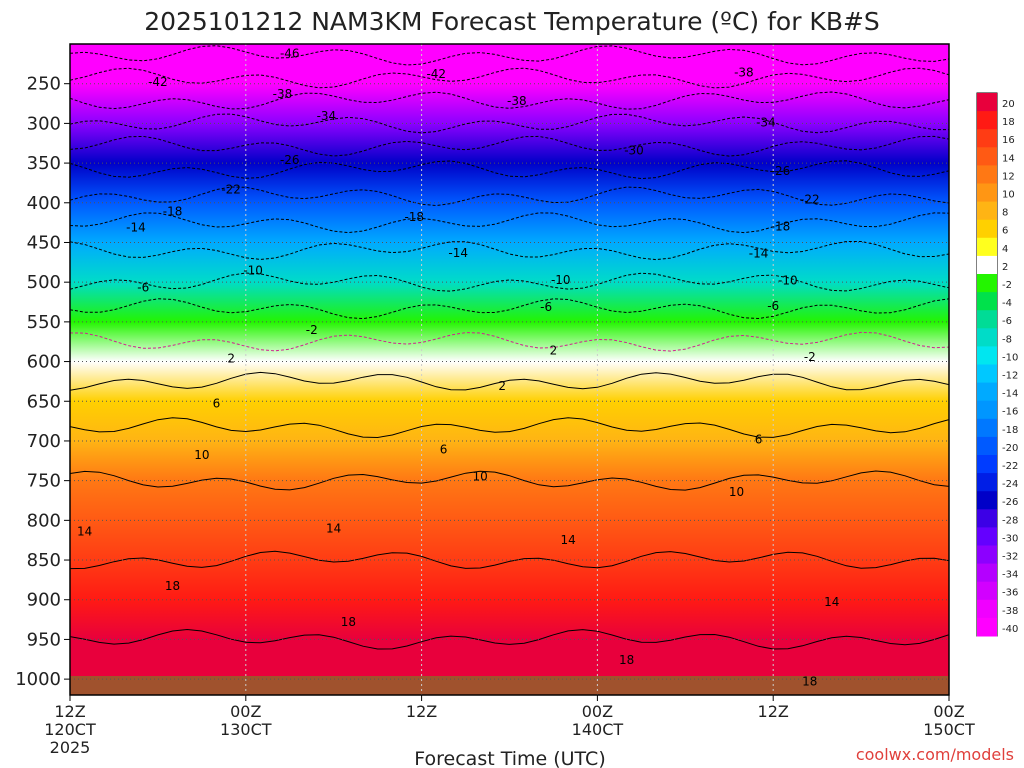  What do you see at coordinates (1007, 303) in the screenshot?
I see `colorbar-label: -4` at bounding box center [1007, 303].